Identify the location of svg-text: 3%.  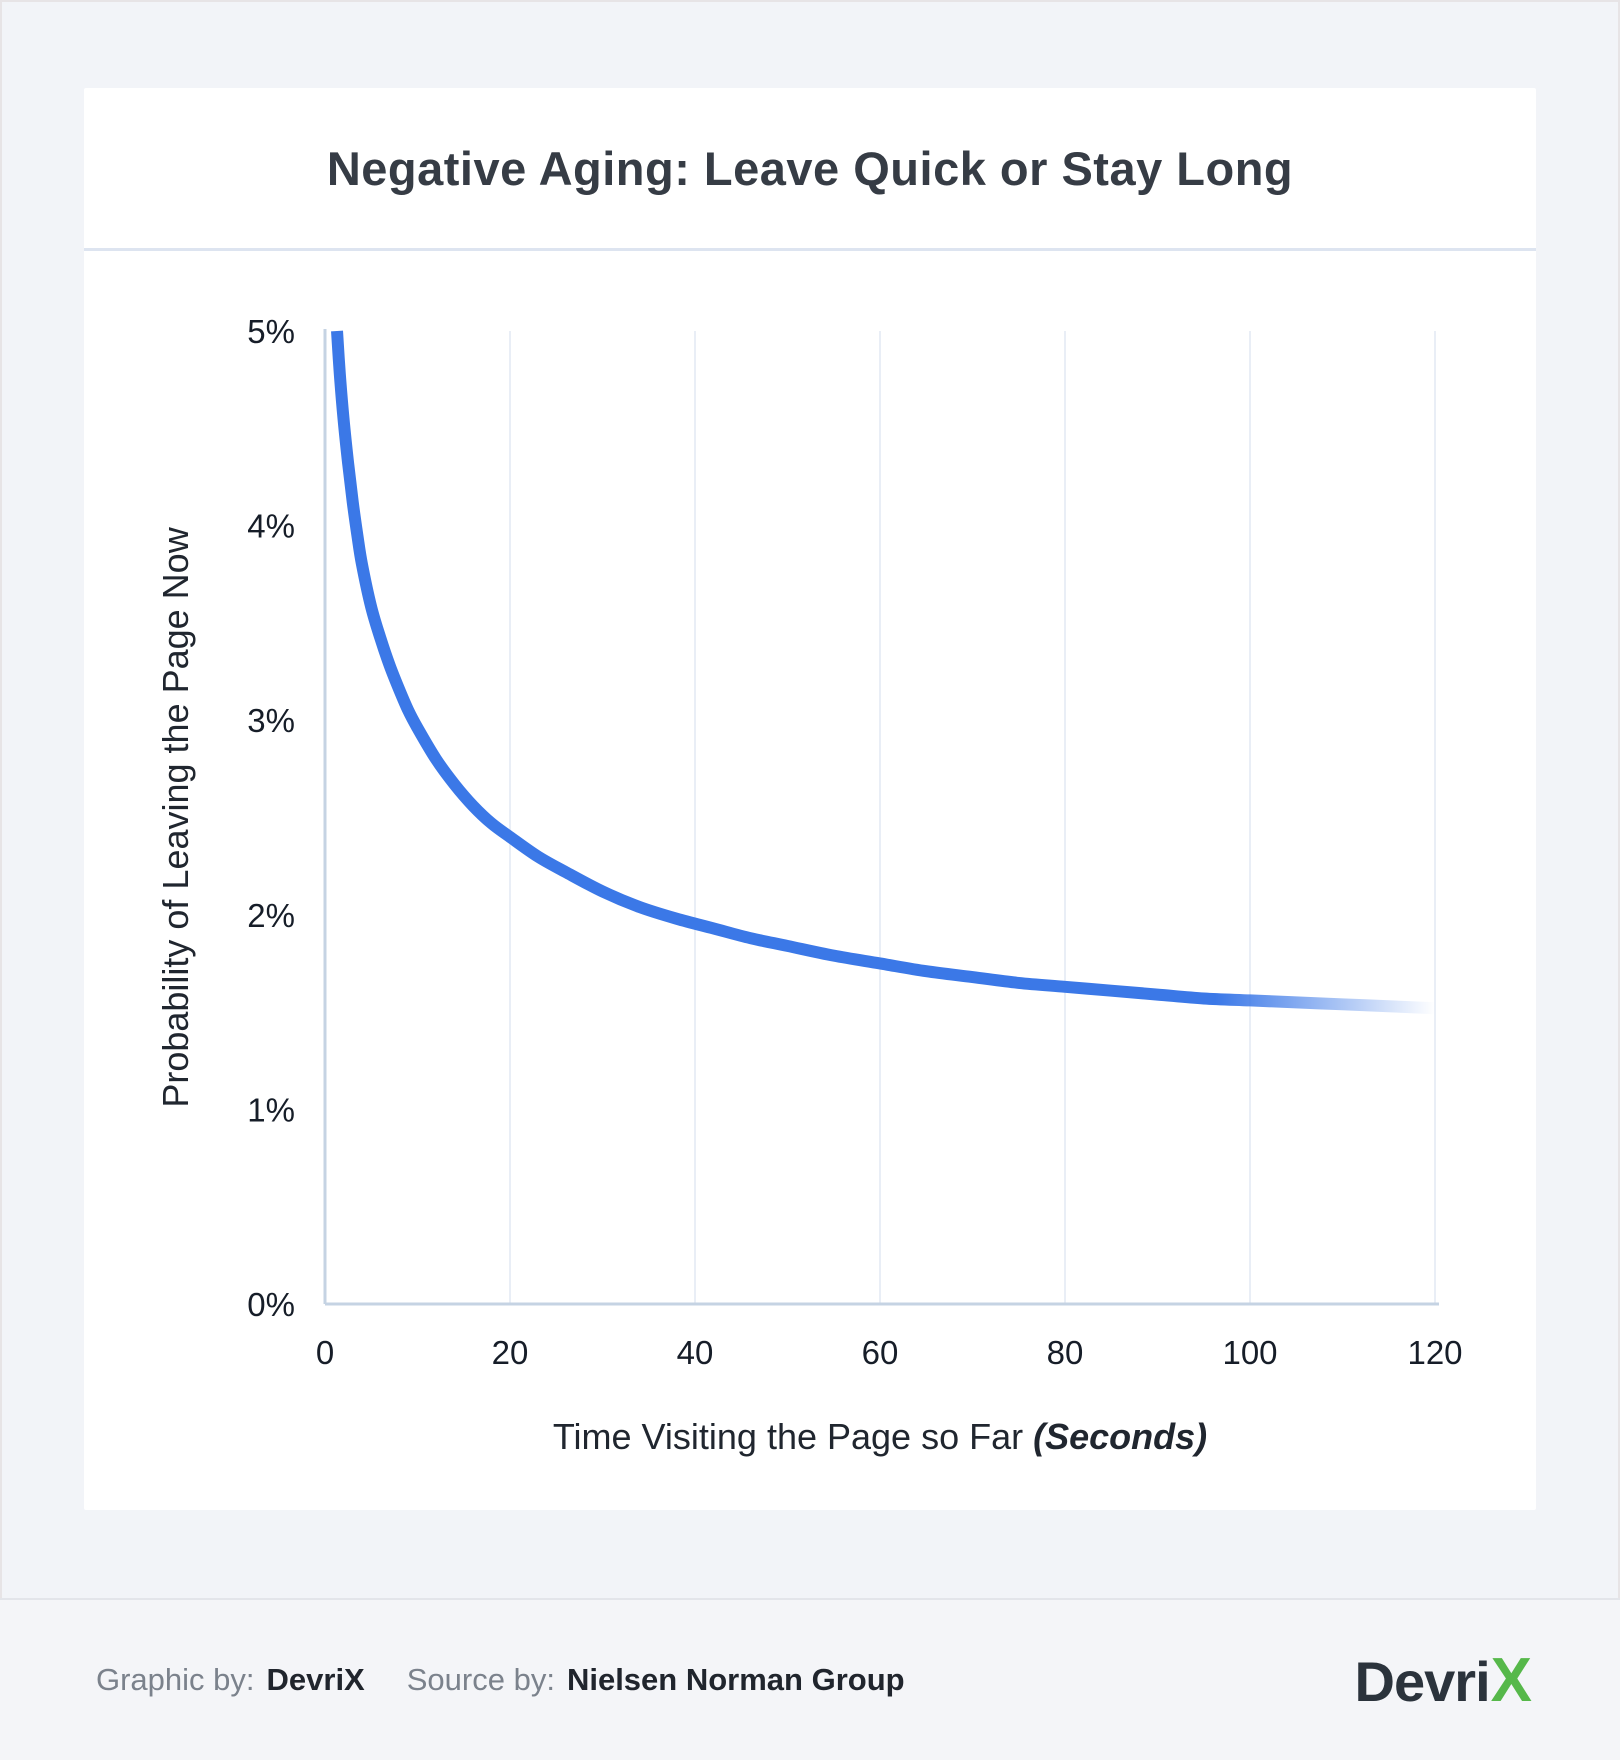
(271, 720).